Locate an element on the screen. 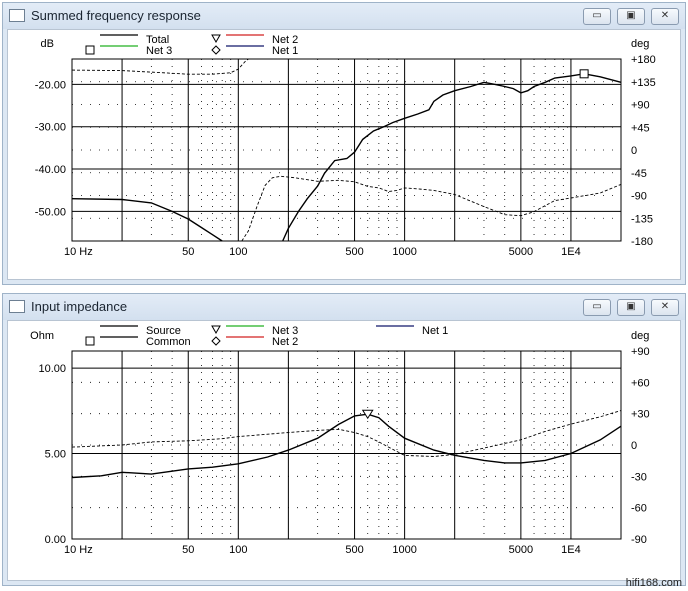  y-axis-label: Ohm is located at coordinates (42, 336).